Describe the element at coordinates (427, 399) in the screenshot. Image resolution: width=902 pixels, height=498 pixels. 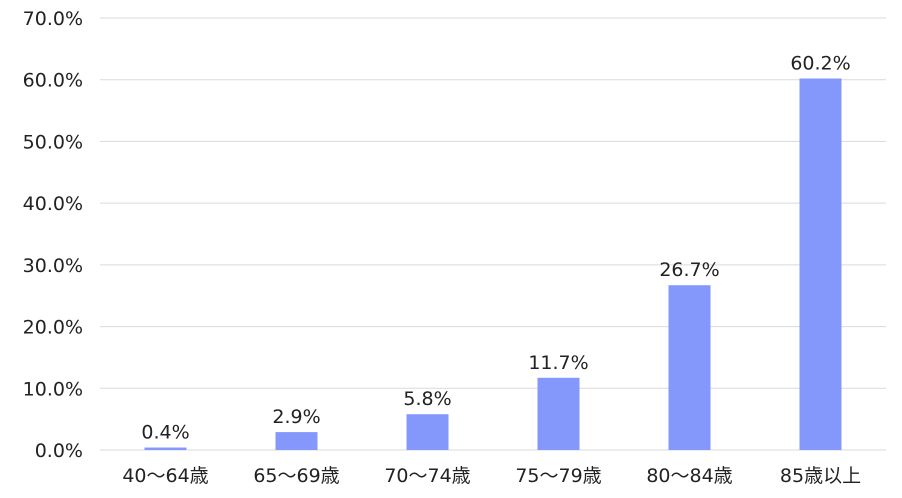
I see `data-label: 5.8%` at that location.